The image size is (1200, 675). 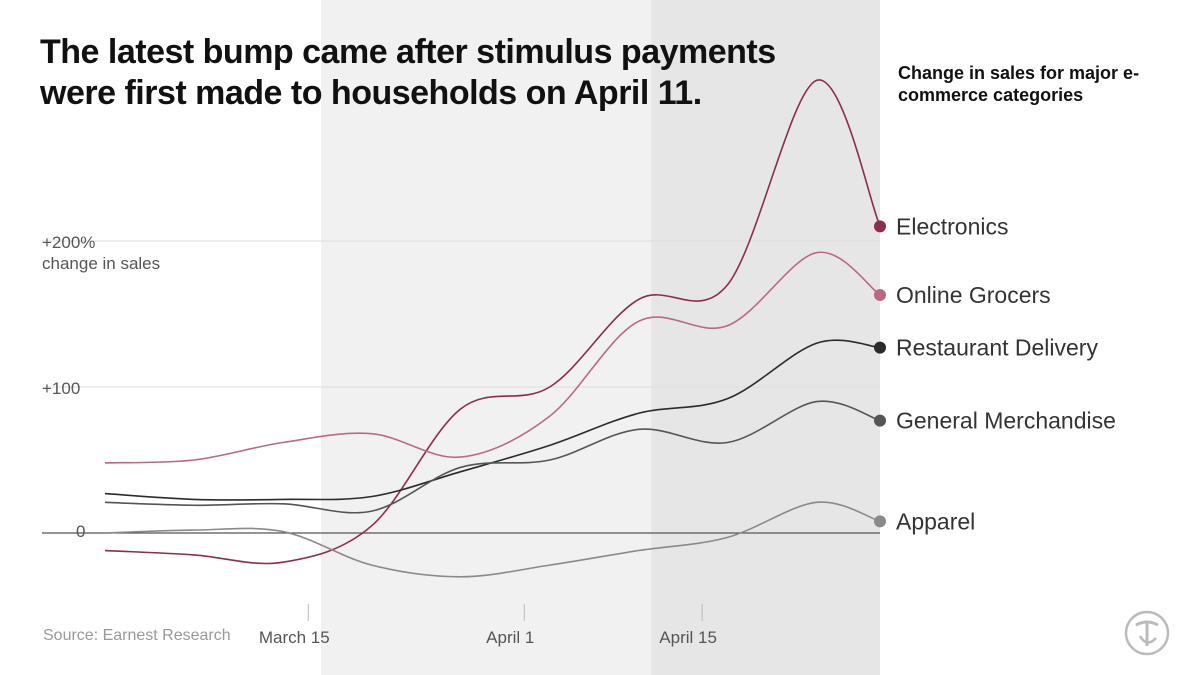 What do you see at coordinates (880, 420) in the screenshot?
I see `endpoint-general-merchandise` at bounding box center [880, 420].